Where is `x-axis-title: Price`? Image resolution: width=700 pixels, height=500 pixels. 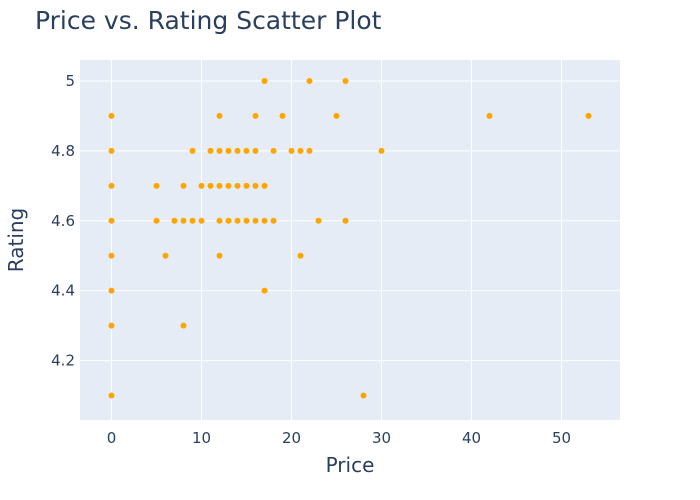
x-axis-title: Price is located at coordinates (350, 465).